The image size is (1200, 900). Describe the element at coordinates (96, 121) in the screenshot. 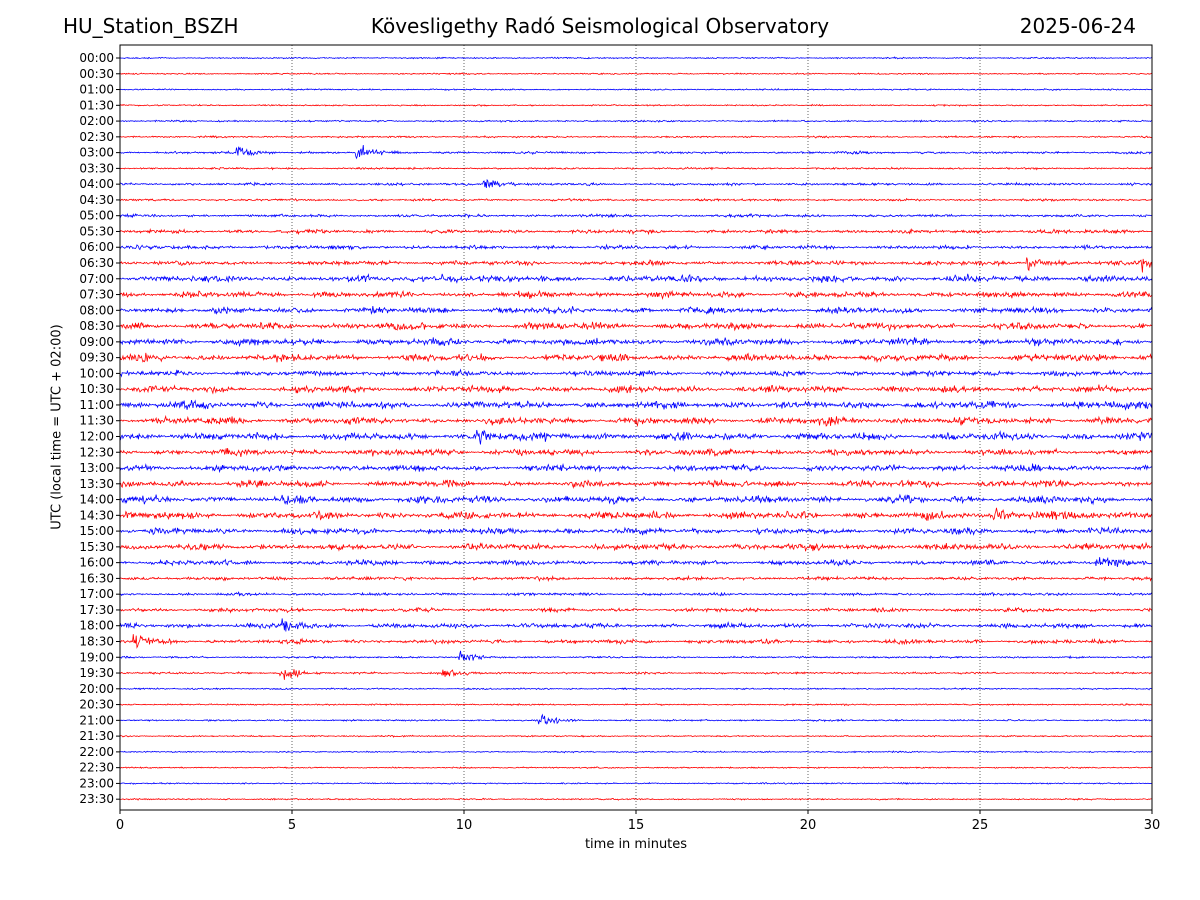

I see `y-tick-label: 02:00` at that location.